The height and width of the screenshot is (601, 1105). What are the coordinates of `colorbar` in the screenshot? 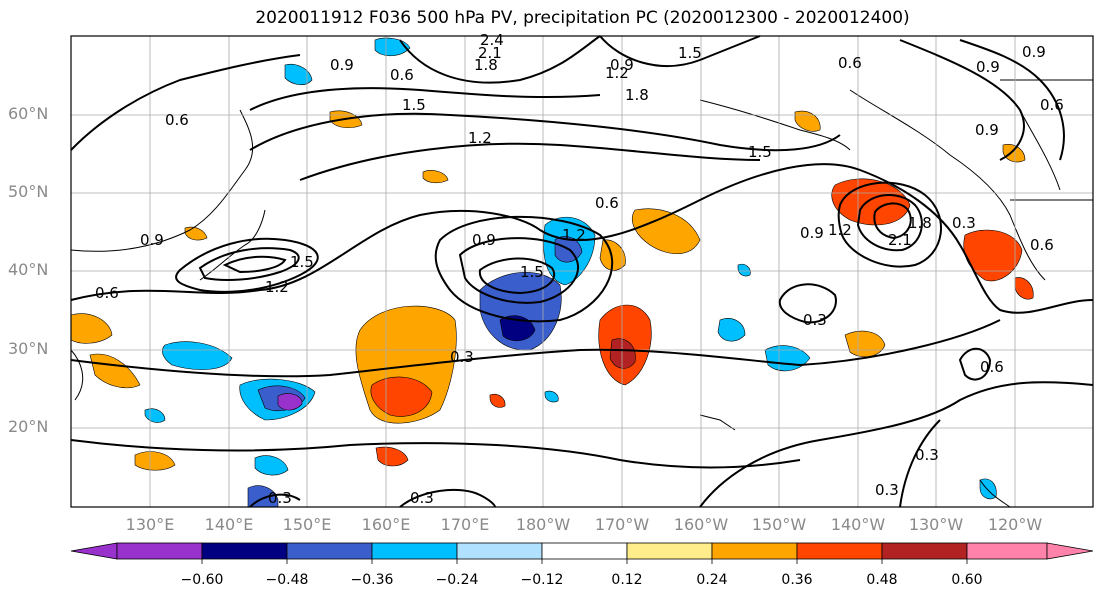 It's located at (582, 553).